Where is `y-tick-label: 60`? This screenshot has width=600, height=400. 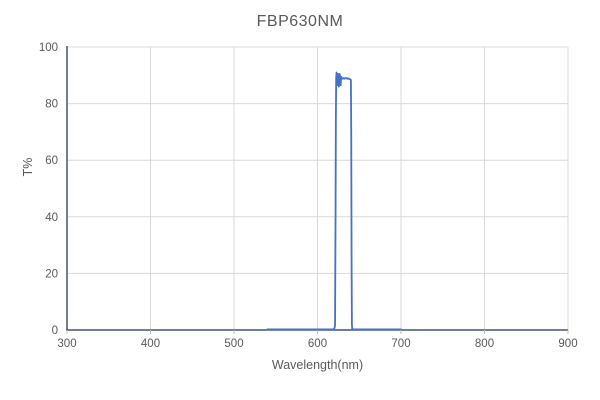 y-tick-label: 60 is located at coordinates (51, 161).